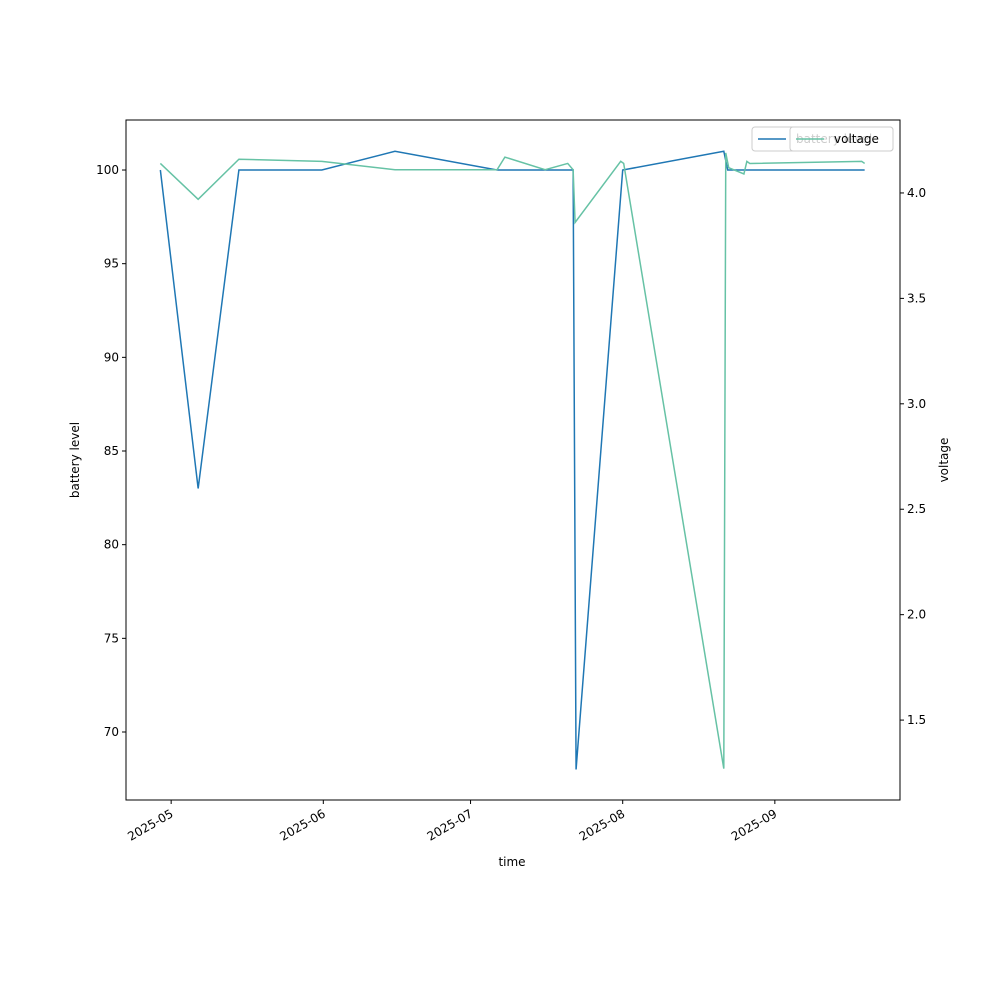 The image size is (1000, 1004). What do you see at coordinates (111, 451) in the screenshot?
I see `y-tick-label: 85` at bounding box center [111, 451].